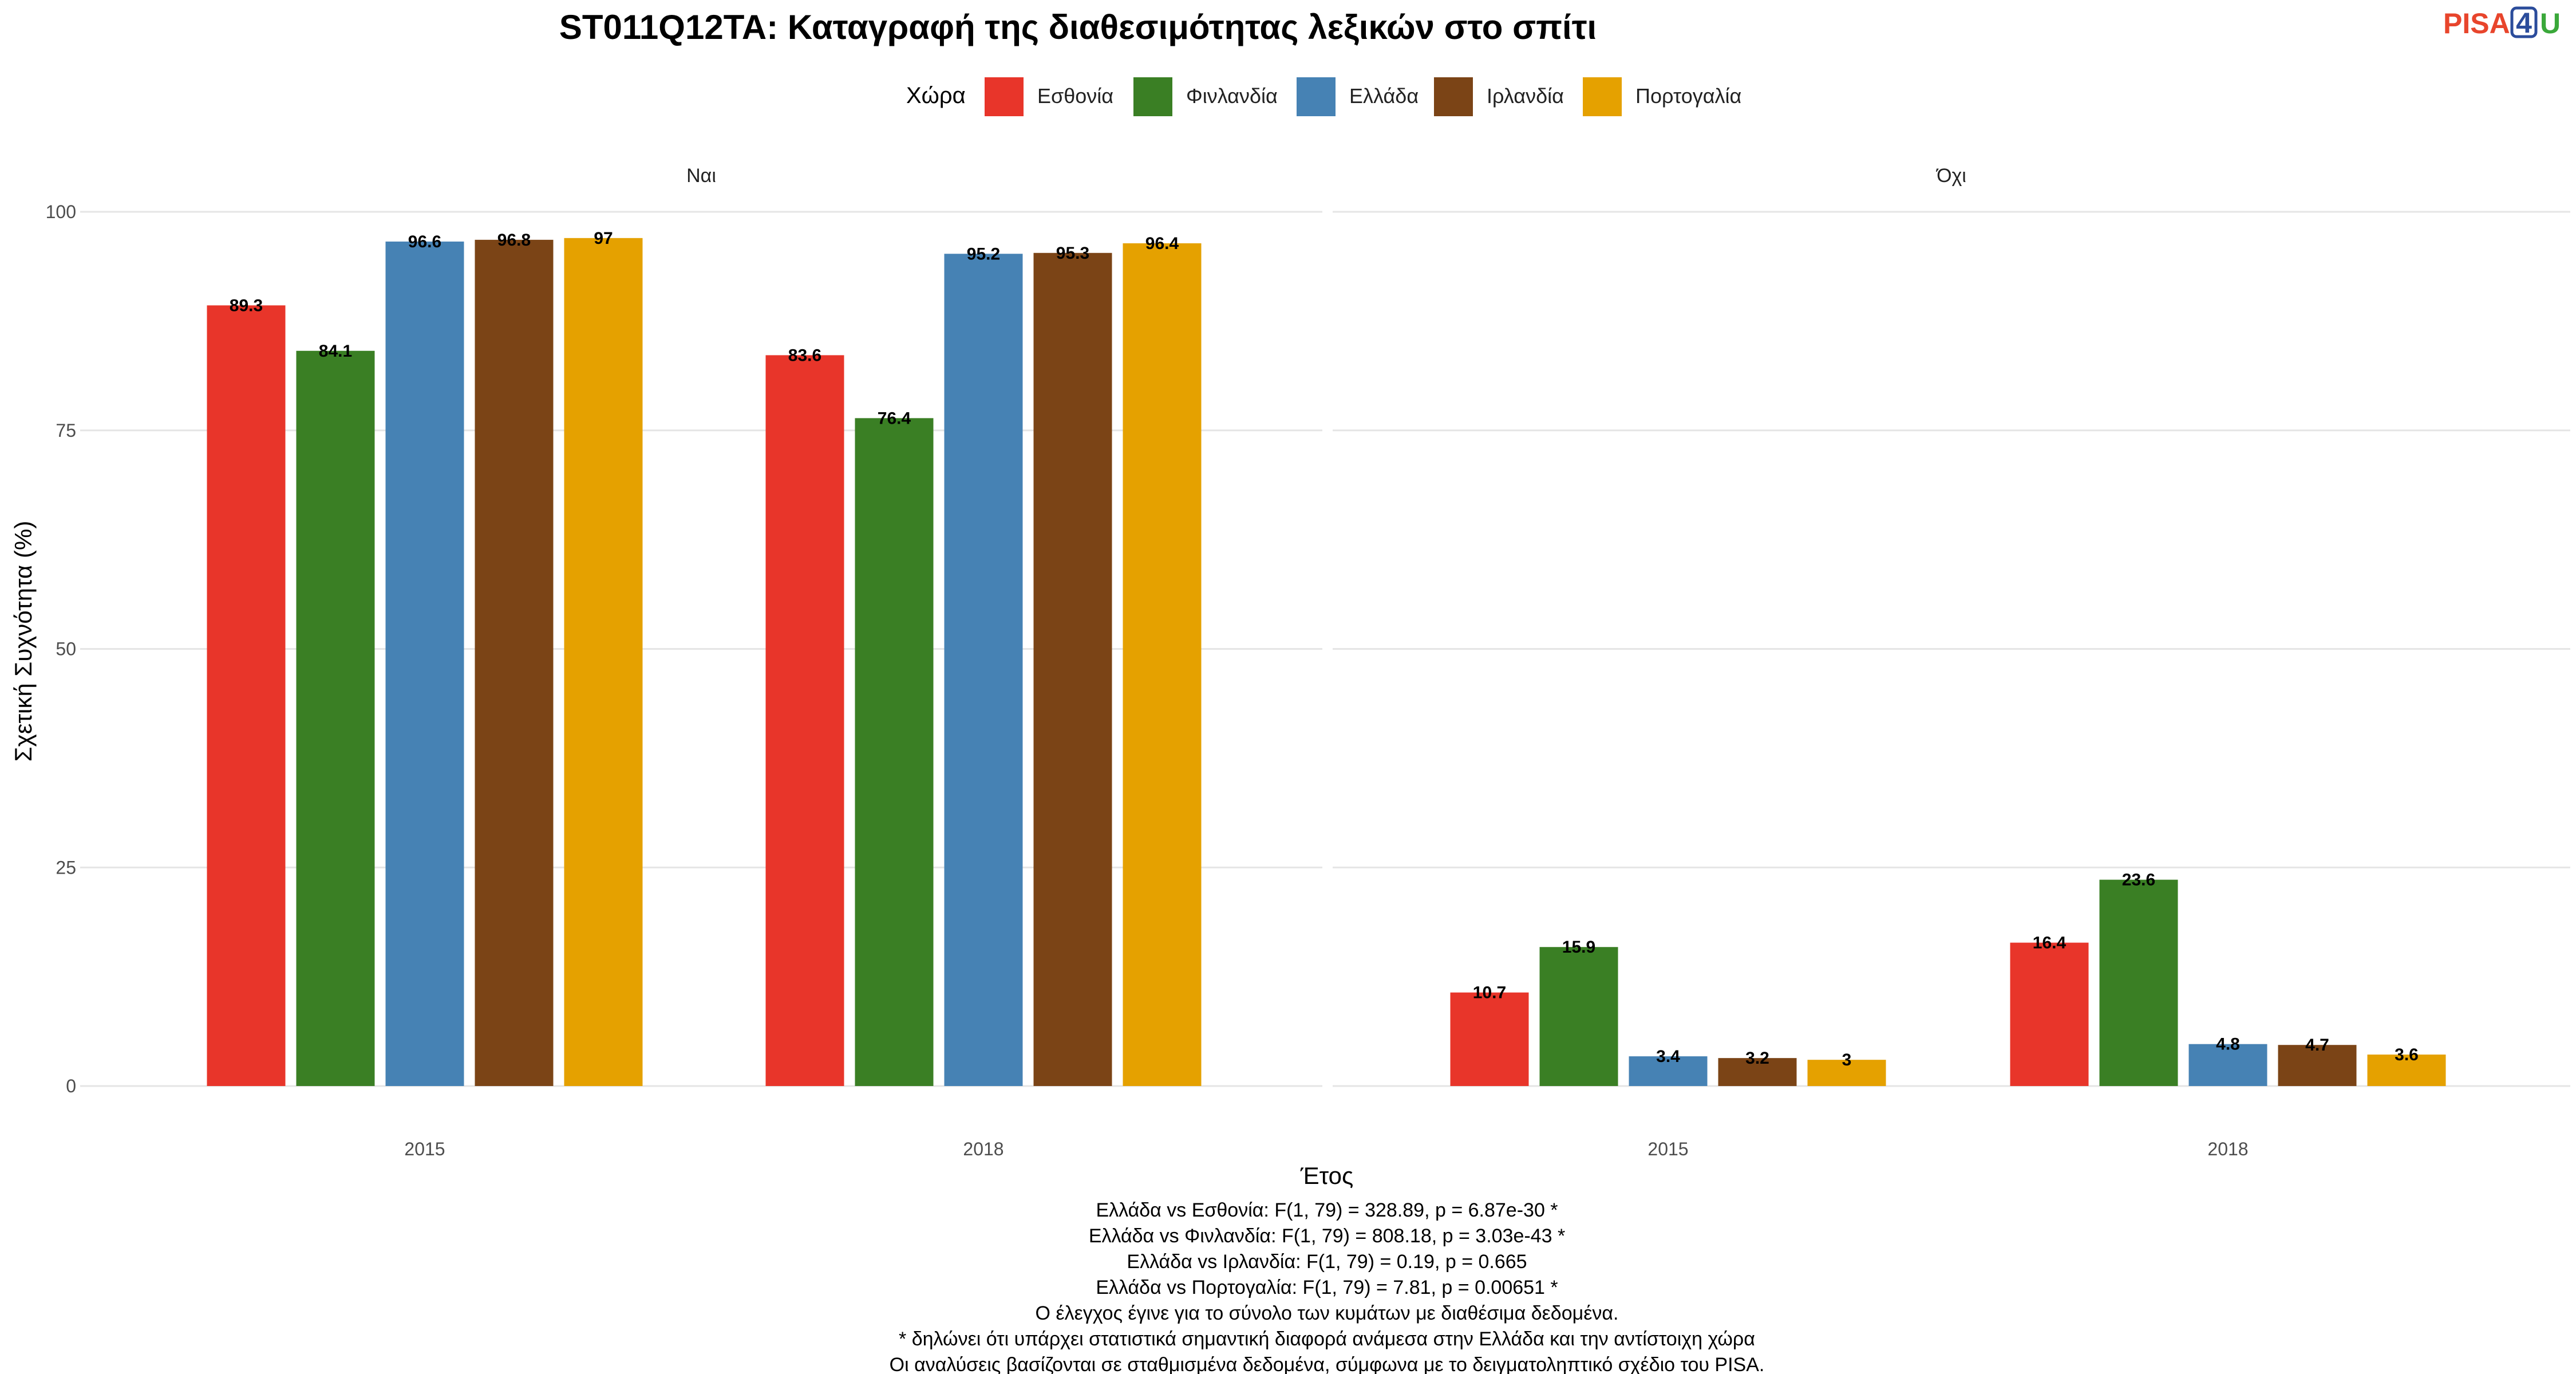 The width and height of the screenshot is (2576, 1374). Describe the element at coordinates (23, 642) in the screenshot. I see `y-axis-label: Σχετική Συχνότητα (%)` at that location.